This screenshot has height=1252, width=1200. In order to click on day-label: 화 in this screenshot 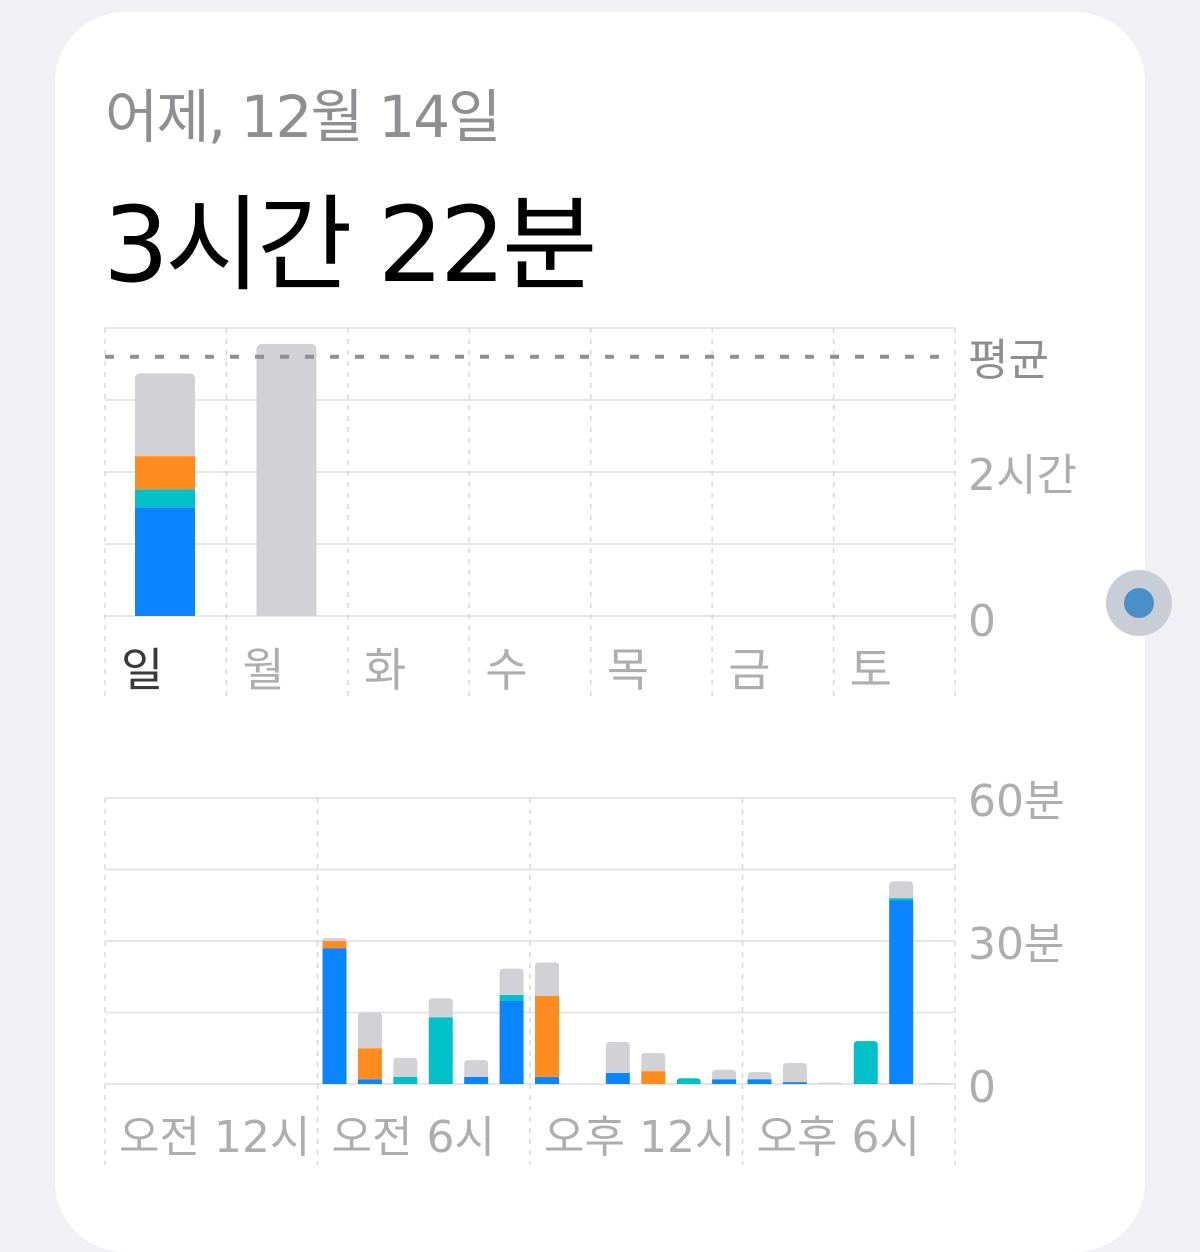, I will do `click(385, 670)`.